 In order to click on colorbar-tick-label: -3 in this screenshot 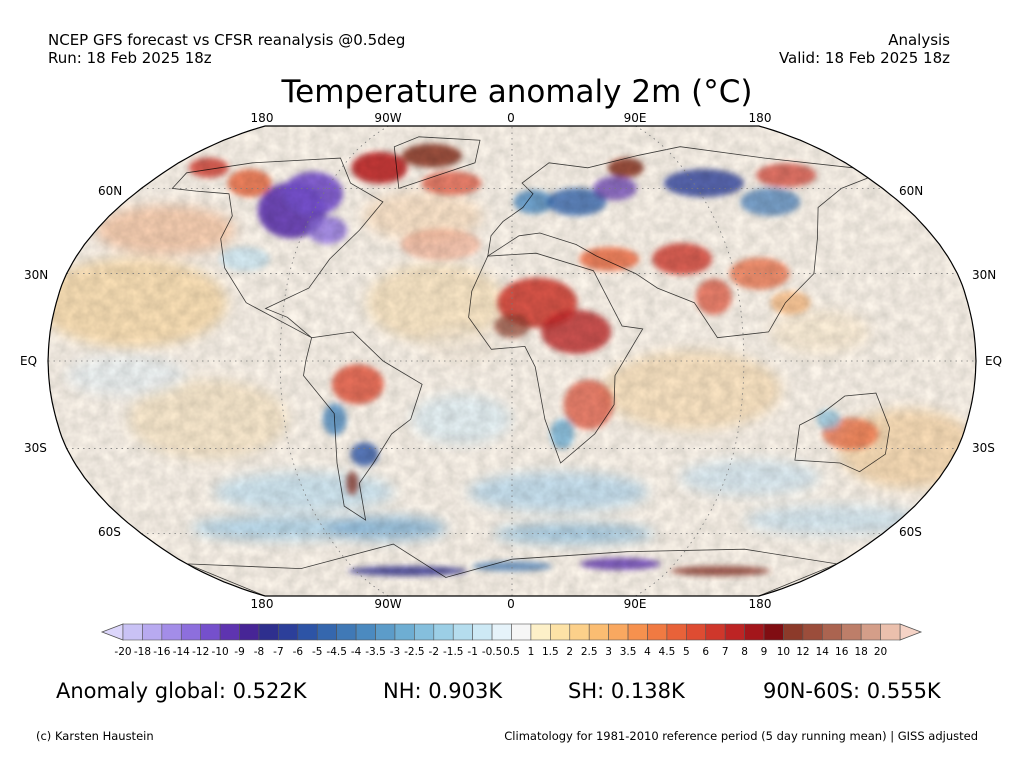, I will do `click(395, 652)`.